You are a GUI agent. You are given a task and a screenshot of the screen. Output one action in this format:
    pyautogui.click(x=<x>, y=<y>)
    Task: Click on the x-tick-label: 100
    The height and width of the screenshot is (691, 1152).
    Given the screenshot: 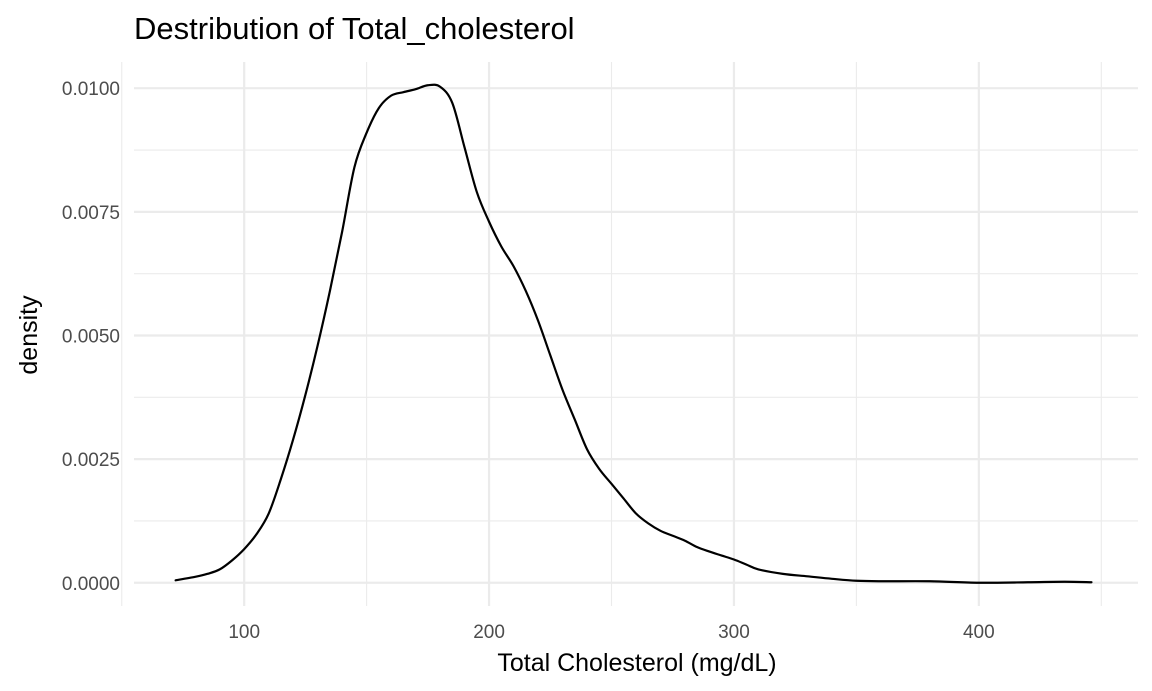 What is the action you would take?
    pyautogui.click(x=244, y=632)
    